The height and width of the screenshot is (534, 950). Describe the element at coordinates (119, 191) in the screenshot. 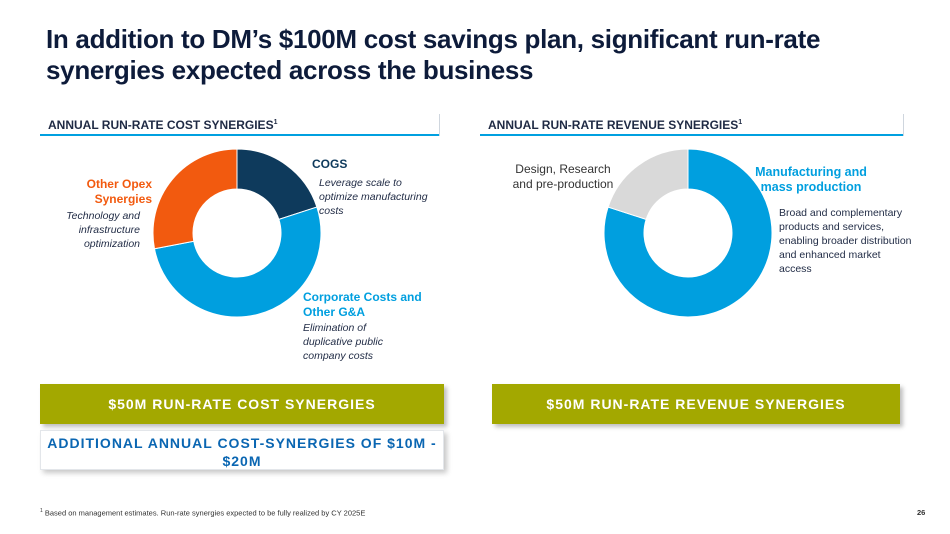

I see `other-opex-label: Other Opex Synergies` at that location.